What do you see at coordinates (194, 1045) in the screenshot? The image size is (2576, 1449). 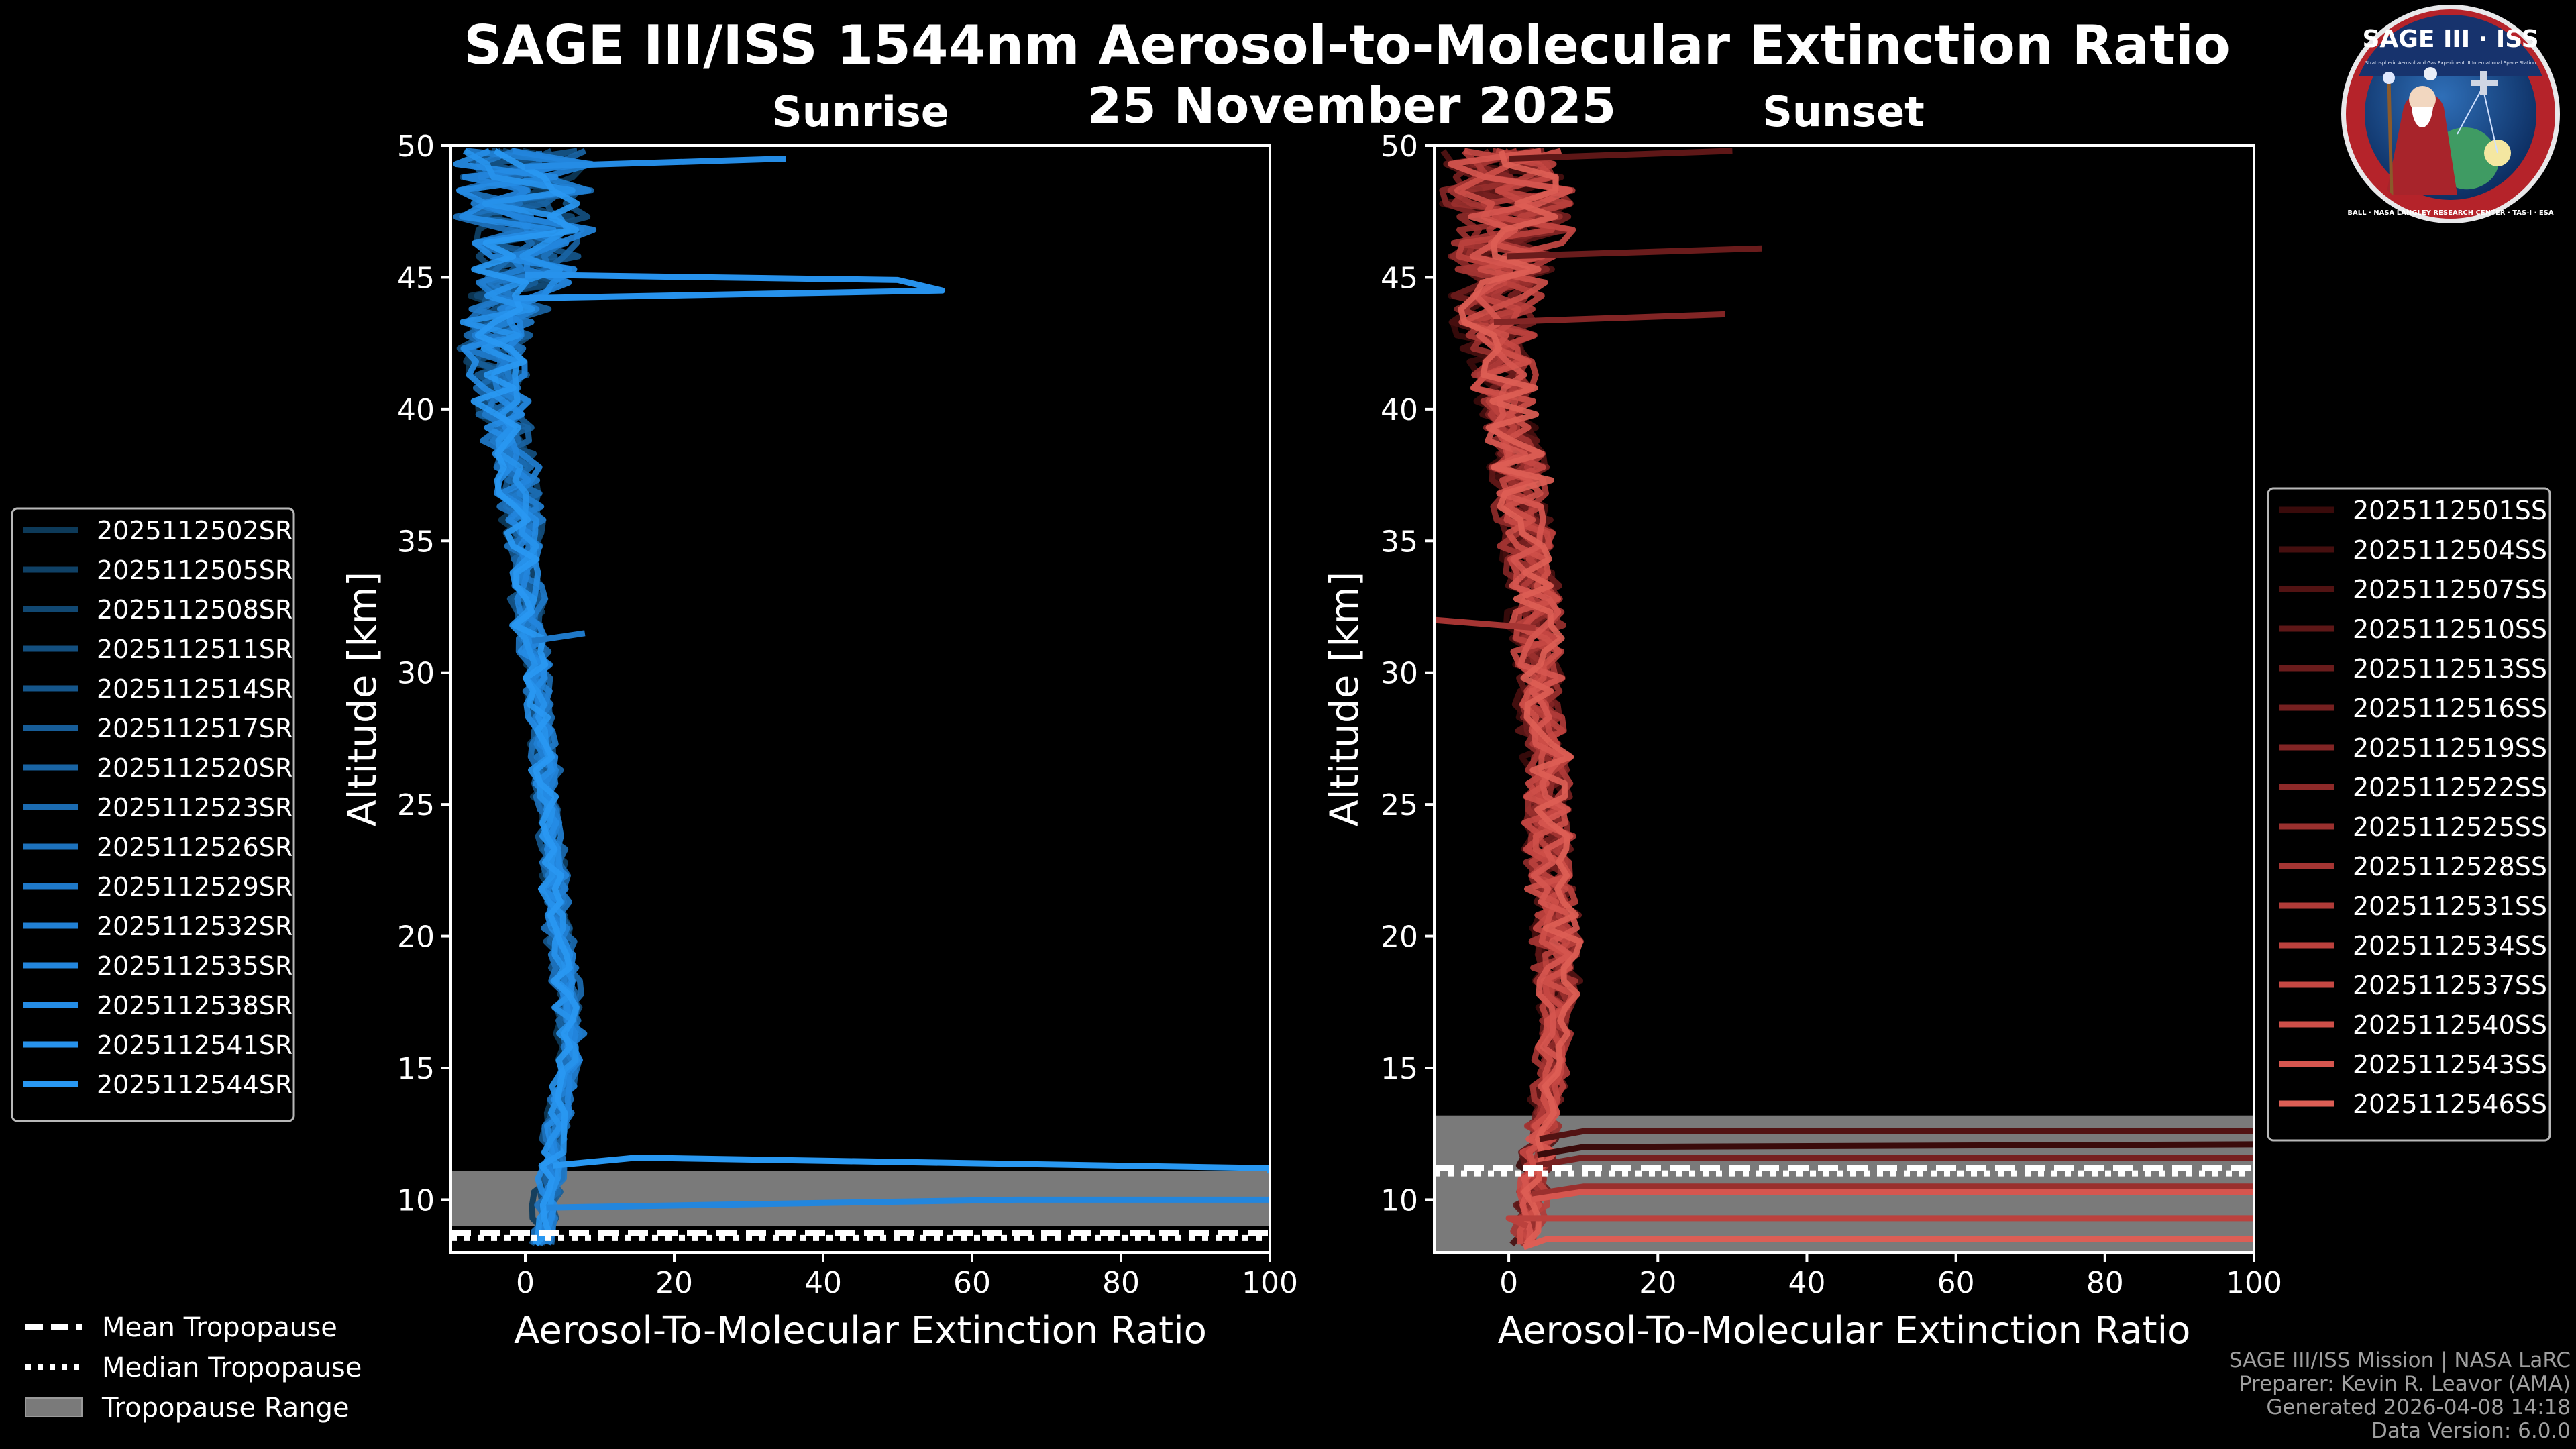 I see `legend-label-2025112541SR: 2025112541SR` at bounding box center [194, 1045].